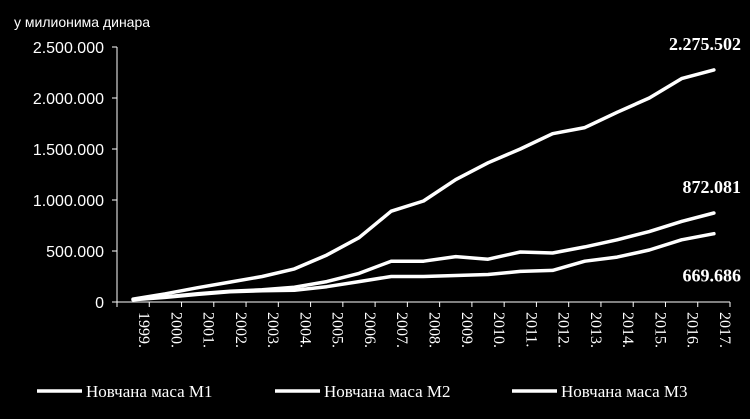 Image resolution: width=750 pixels, height=419 pixels. What do you see at coordinates (627, 330) in the screenshot?
I see `x-tick-label: 2014.` at bounding box center [627, 330].